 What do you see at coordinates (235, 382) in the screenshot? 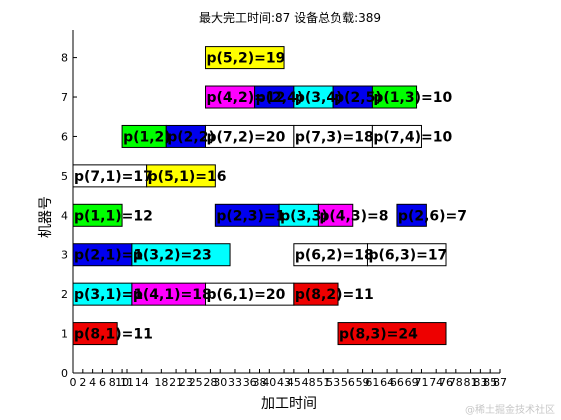
I see `x-tick-label: 33` at bounding box center [235, 382].